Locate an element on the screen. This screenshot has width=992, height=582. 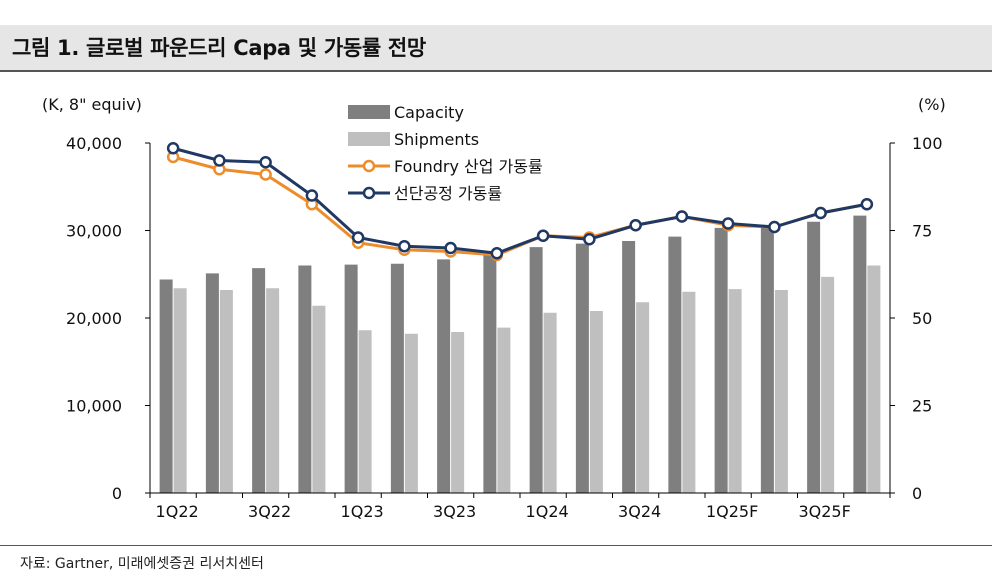
leading-edge-utilization-point-4Q25F is located at coordinates (867, 204).